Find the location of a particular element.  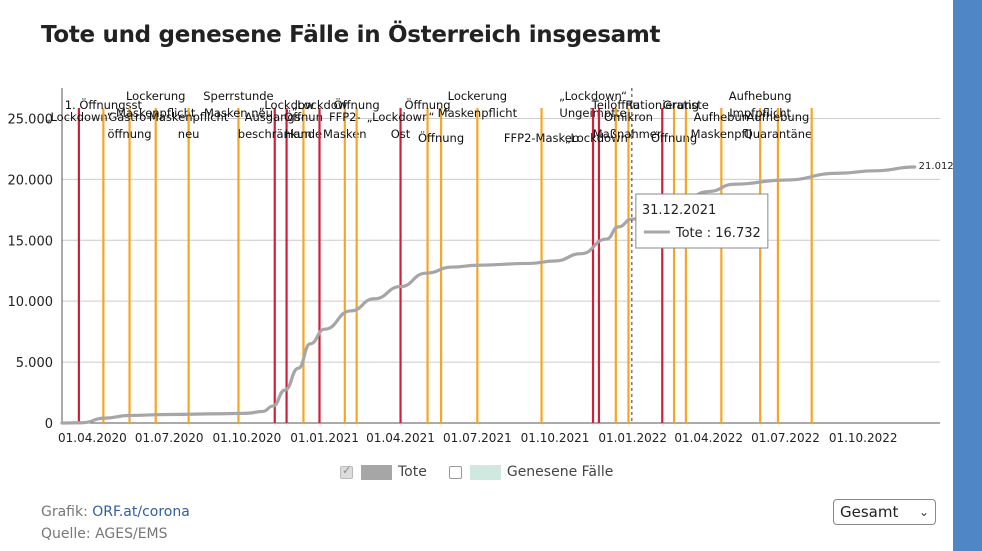

source-text: Quelle: AGES/EMS is located at coordinates (104, 534).